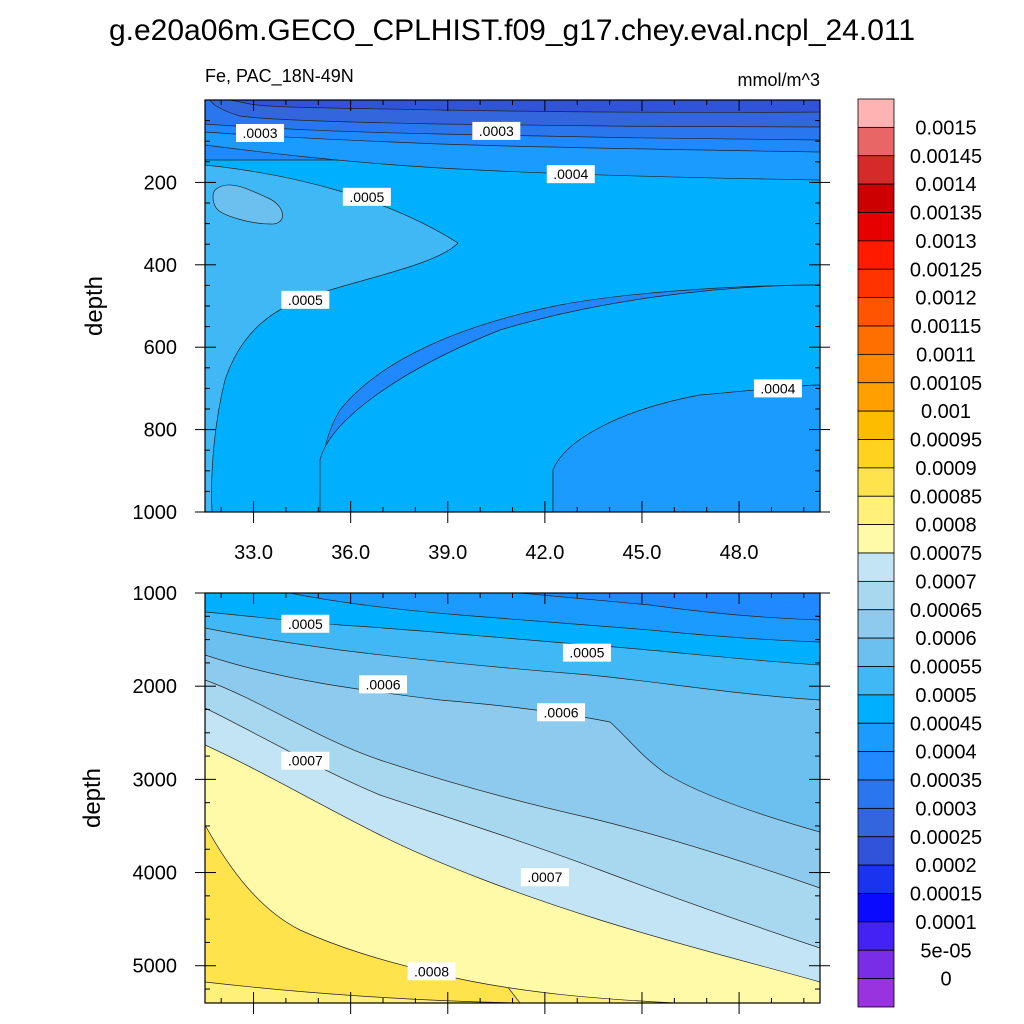 The height and width of the screenshot is (1024, 1024). Describe the element at coordinates (945, 299) in the screenshot. I see `colorbar-label: 0.0012` at that location.